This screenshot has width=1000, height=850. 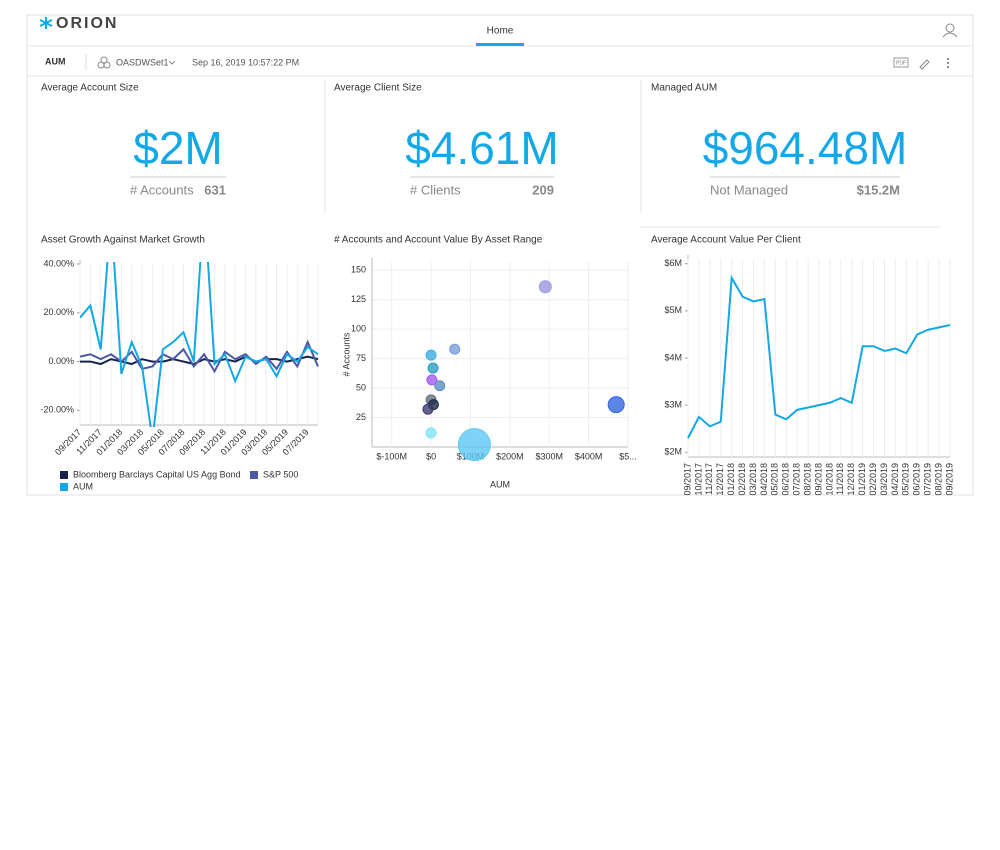 I want to click on x-tick-label: 11/2017, so click(x=709, y=479).